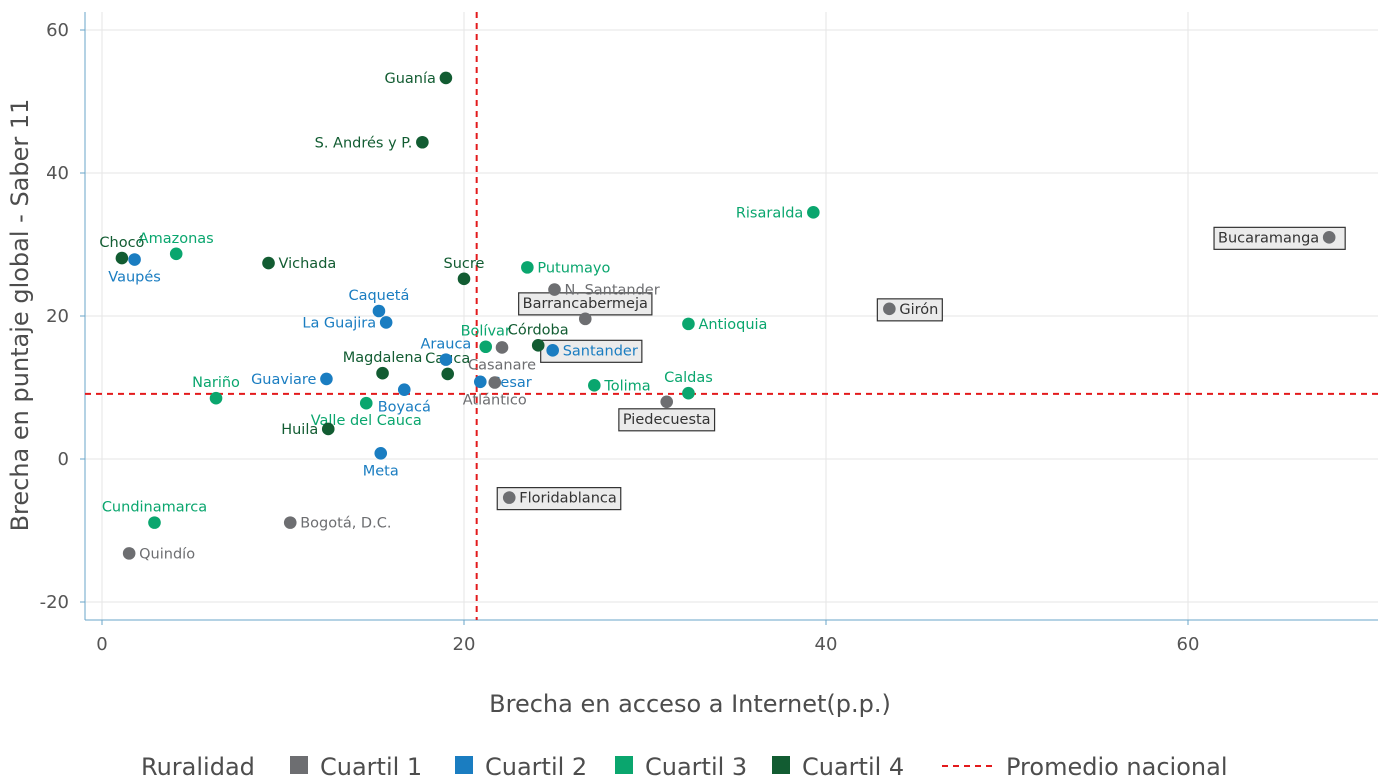 This screenshot has width=1384, height=779. I want to click on label-box-bucaramanga, so click(1279, 238).